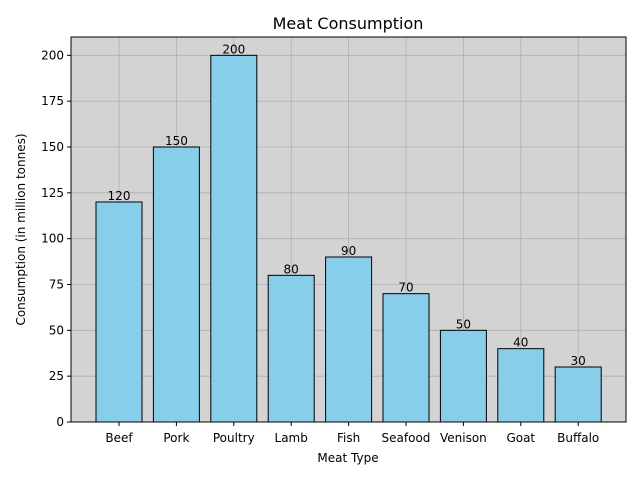  Describe the element at coordinates (463, 376) in the screenshot. I see `bar-venison` at that location.